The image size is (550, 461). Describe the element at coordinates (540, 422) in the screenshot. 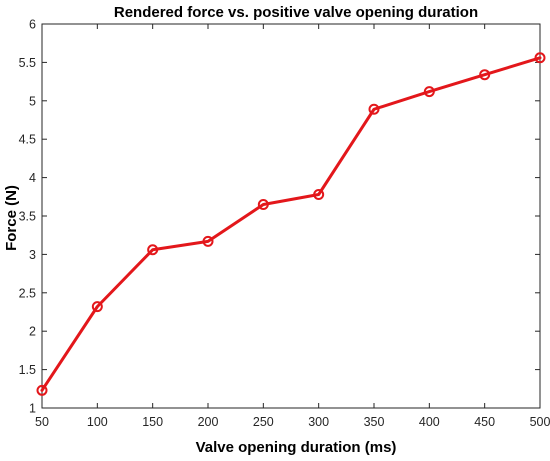

I see `x-tick-label: 500` at that location.